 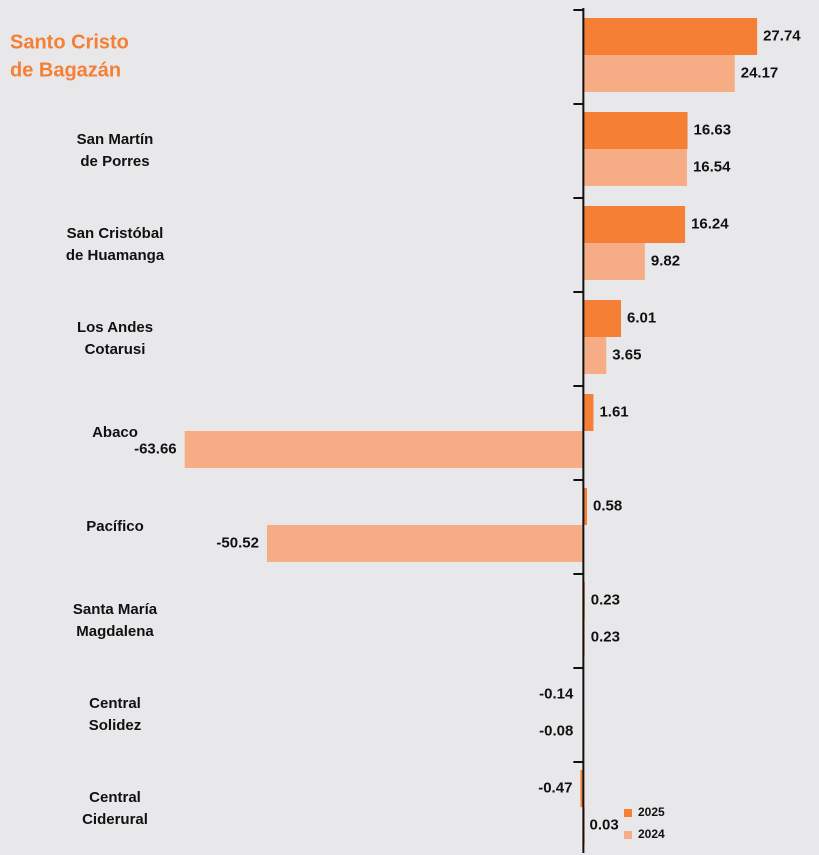 What do you see at coordinates (604, 824) in the screenshot?
I see `value-label: 0.03` at bounding box center [604, 824].